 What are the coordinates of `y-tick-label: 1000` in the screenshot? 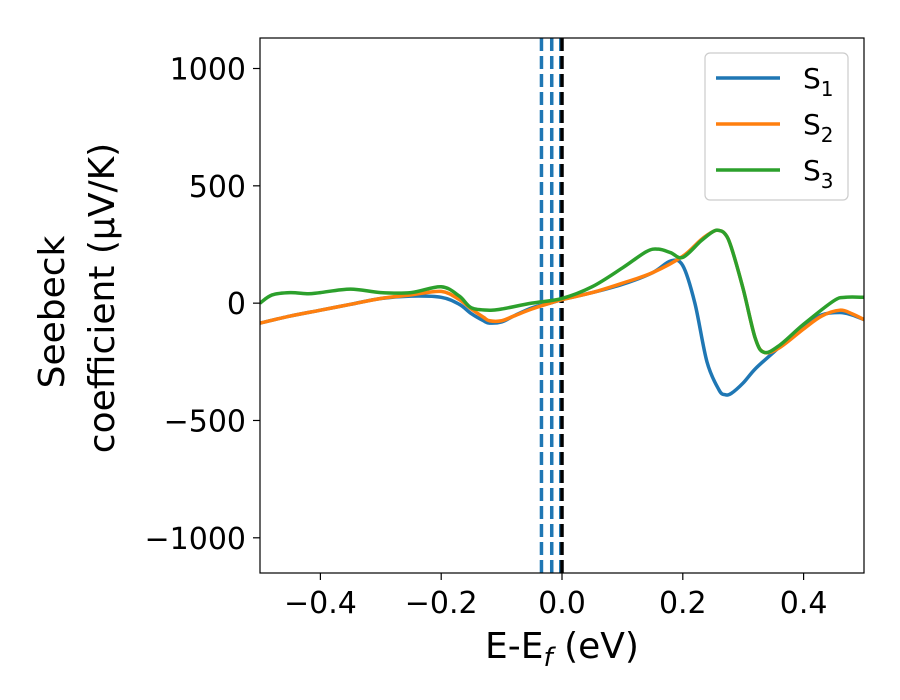 It's located at (208, 70).